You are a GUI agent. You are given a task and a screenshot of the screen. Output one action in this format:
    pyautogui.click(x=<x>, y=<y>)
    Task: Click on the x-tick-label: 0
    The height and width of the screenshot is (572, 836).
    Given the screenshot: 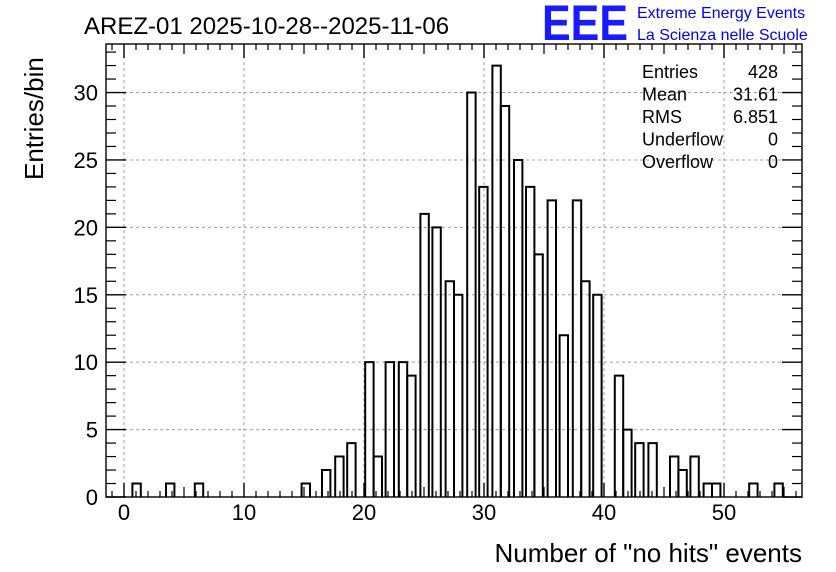 What is the action you would take?
    pyautogui.click(x=124, y=512)
    